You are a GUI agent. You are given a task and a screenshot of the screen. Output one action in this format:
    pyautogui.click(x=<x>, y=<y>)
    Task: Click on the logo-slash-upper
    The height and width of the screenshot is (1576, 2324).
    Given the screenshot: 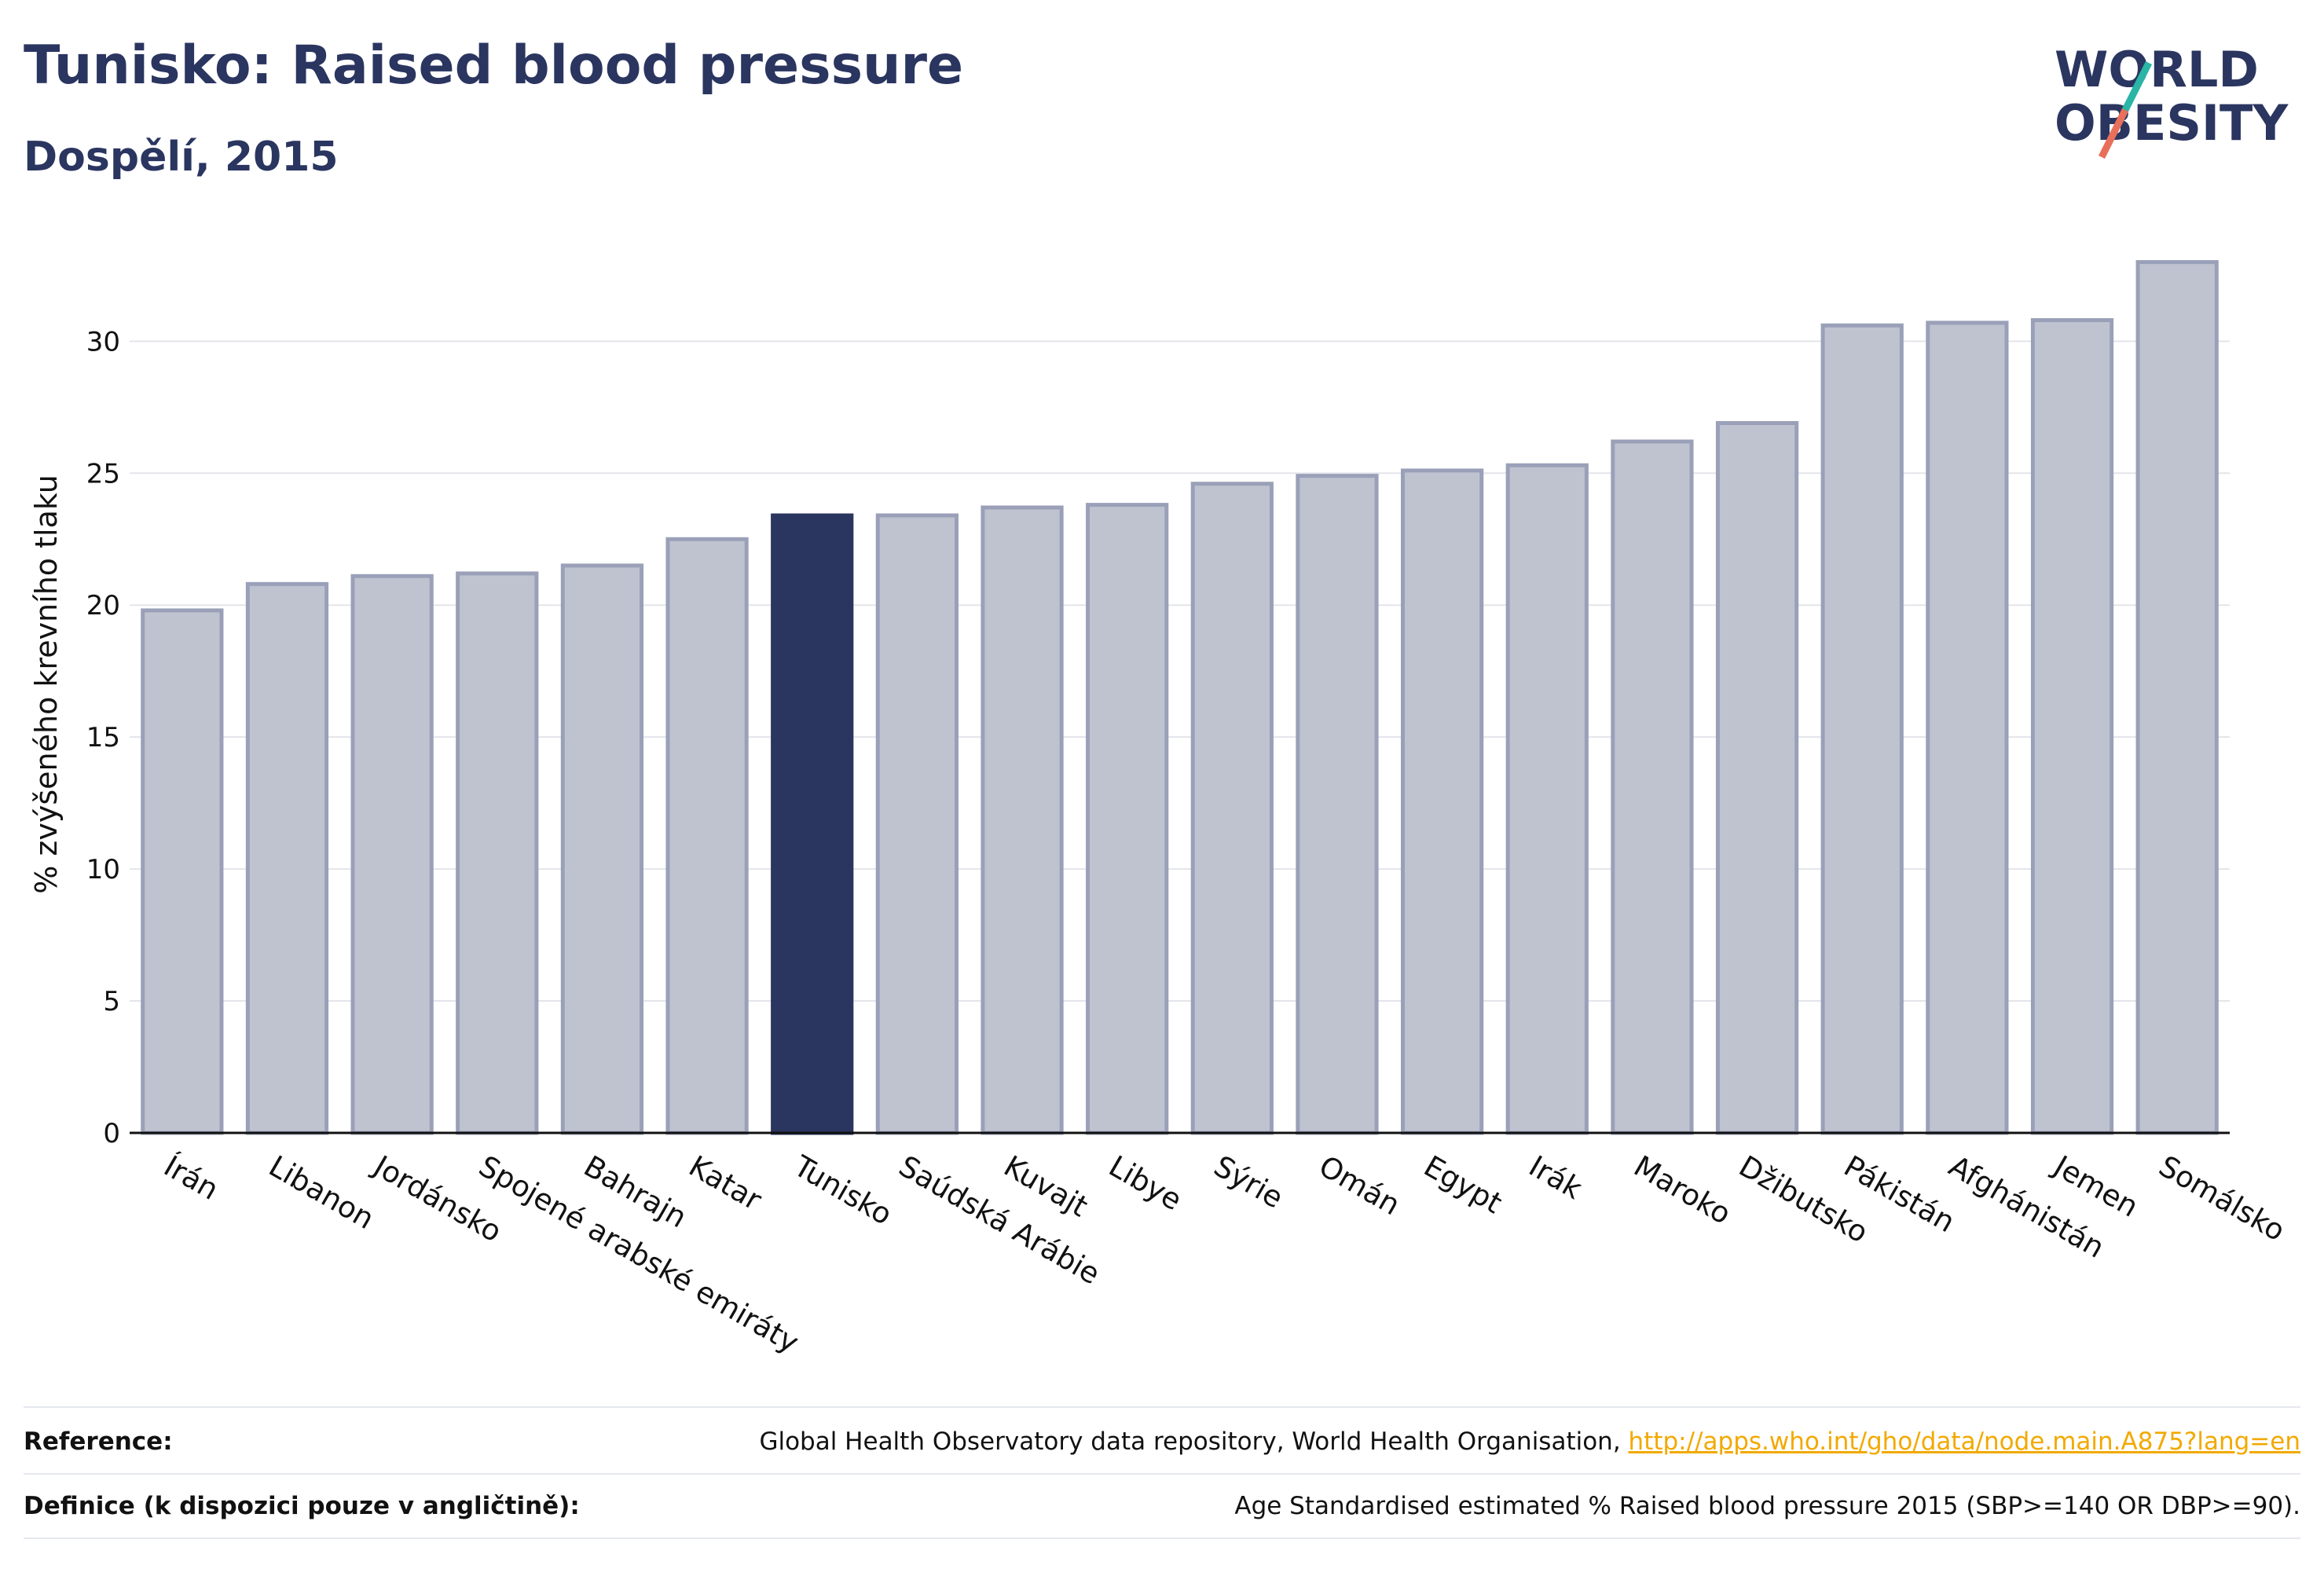 What is the action you would take?
    pyautogui.click(x=2137, y=86)
    